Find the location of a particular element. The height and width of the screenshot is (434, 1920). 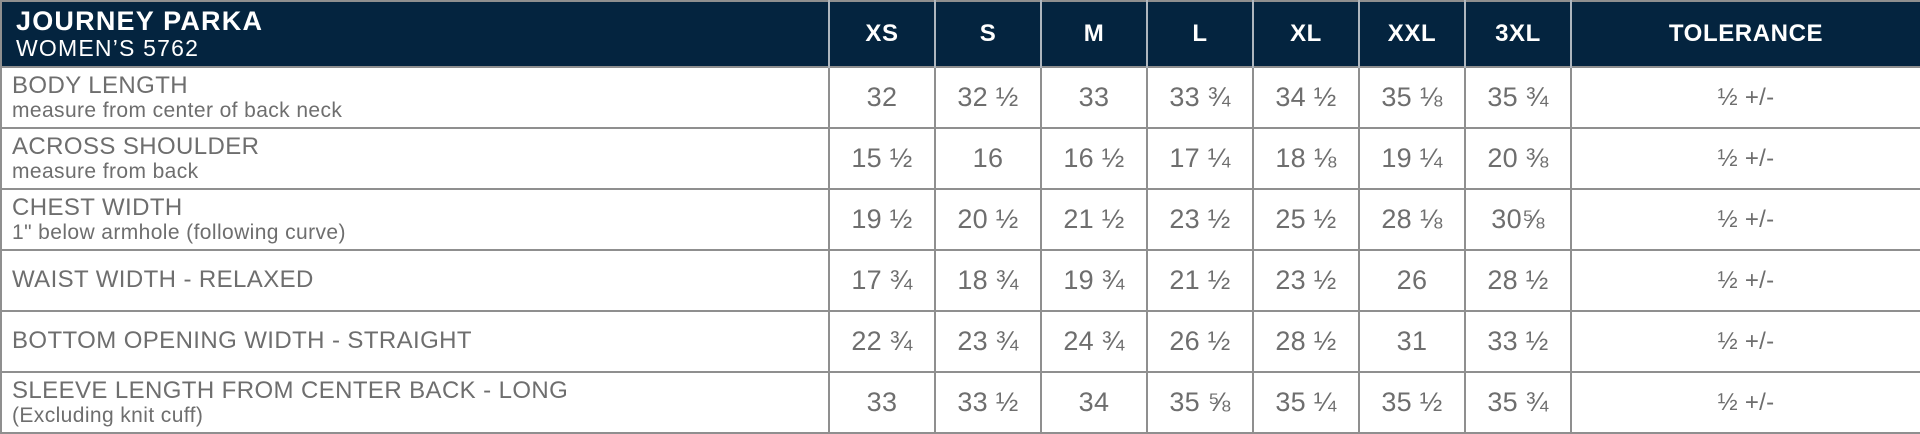

measurement-description: measure from back is located at coordinates (105, 172).